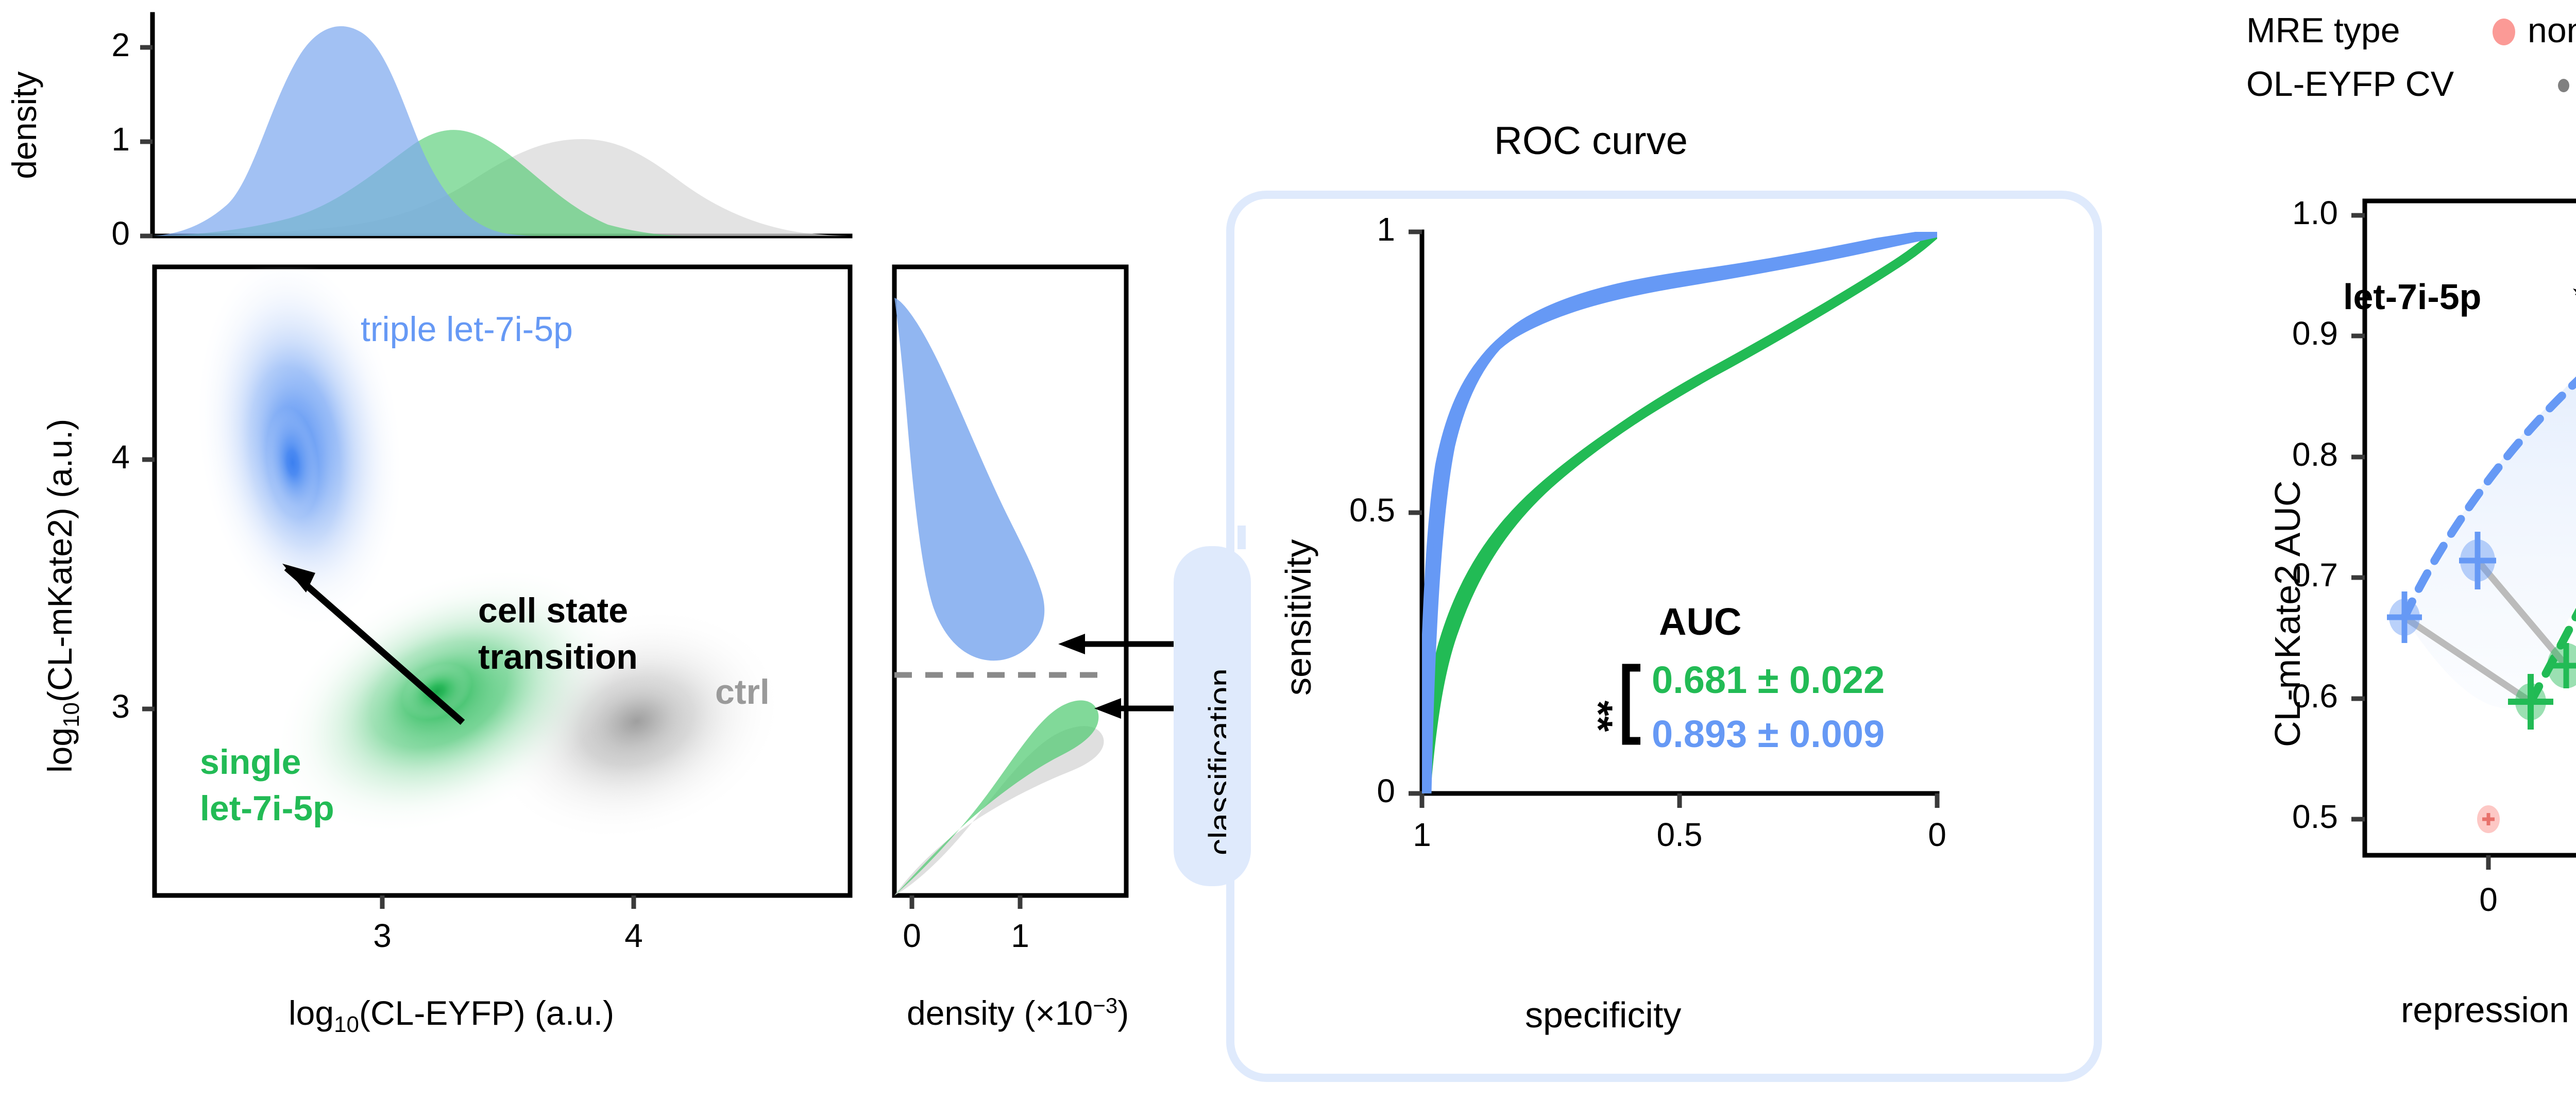 This screenshot has height=1117, width=2576. I want to click on tick-c-y-05: 0.5, so click(2315, 816).